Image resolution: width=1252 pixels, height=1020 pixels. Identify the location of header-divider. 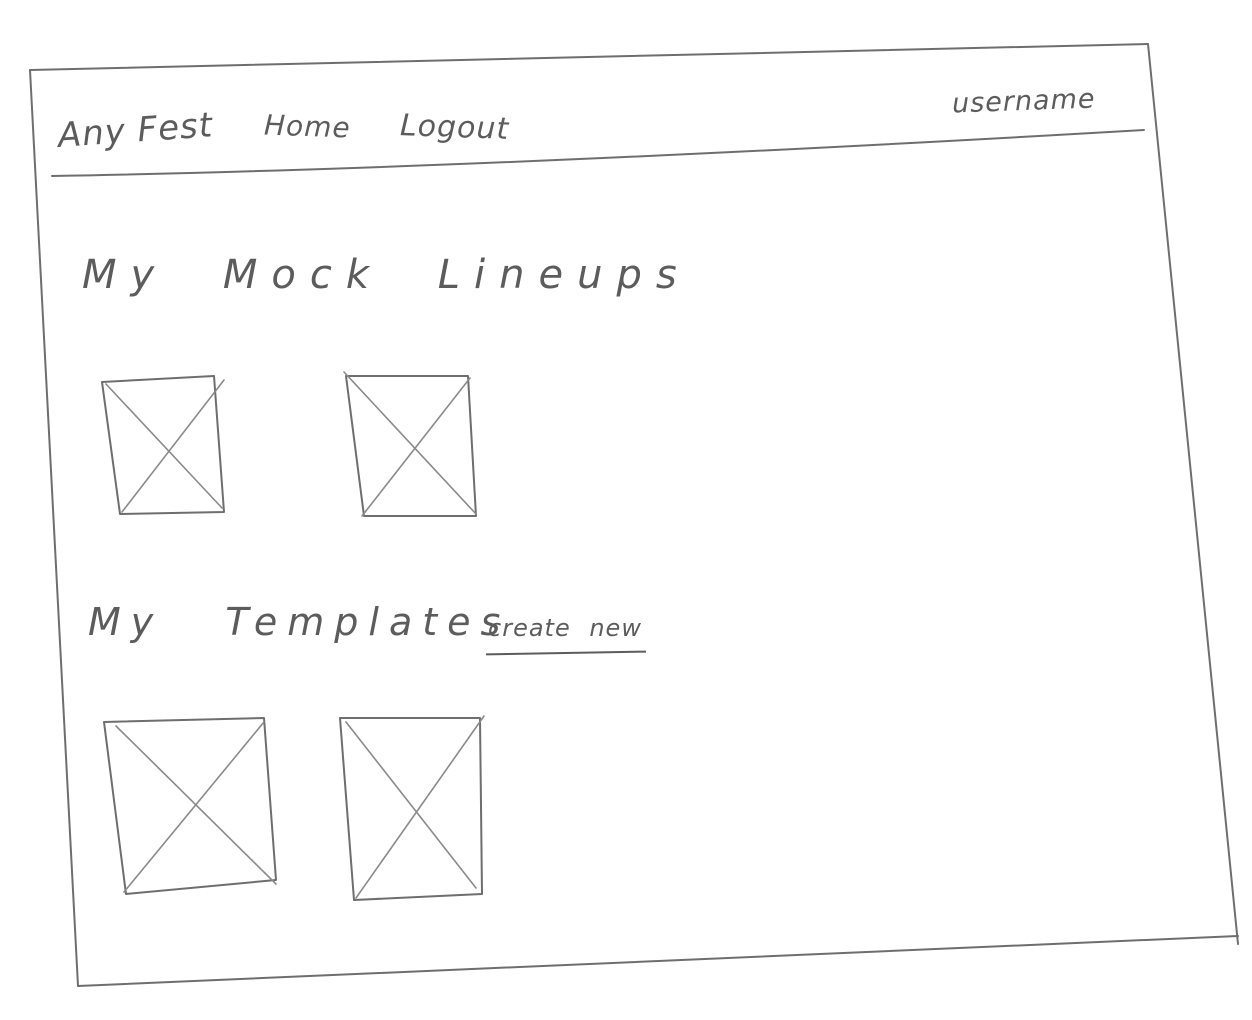
(598, 153).